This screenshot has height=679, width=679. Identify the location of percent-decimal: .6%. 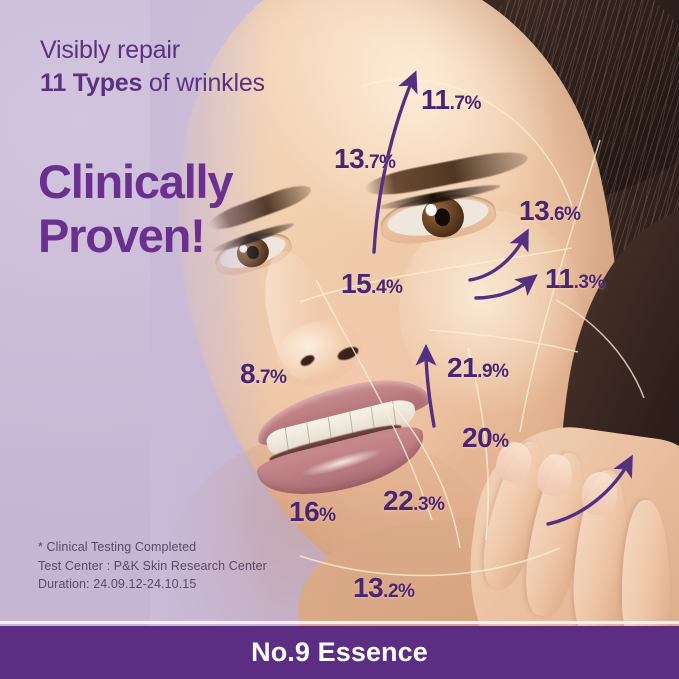
(565, 214).